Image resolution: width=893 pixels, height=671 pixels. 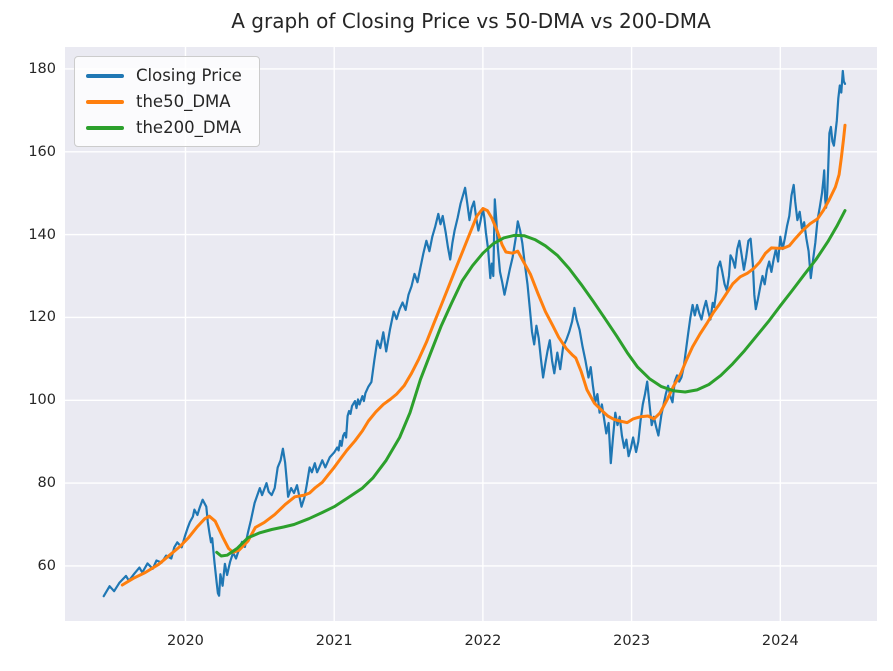 I want to click on y-tick-label: 60, so click(x=46, y=565).